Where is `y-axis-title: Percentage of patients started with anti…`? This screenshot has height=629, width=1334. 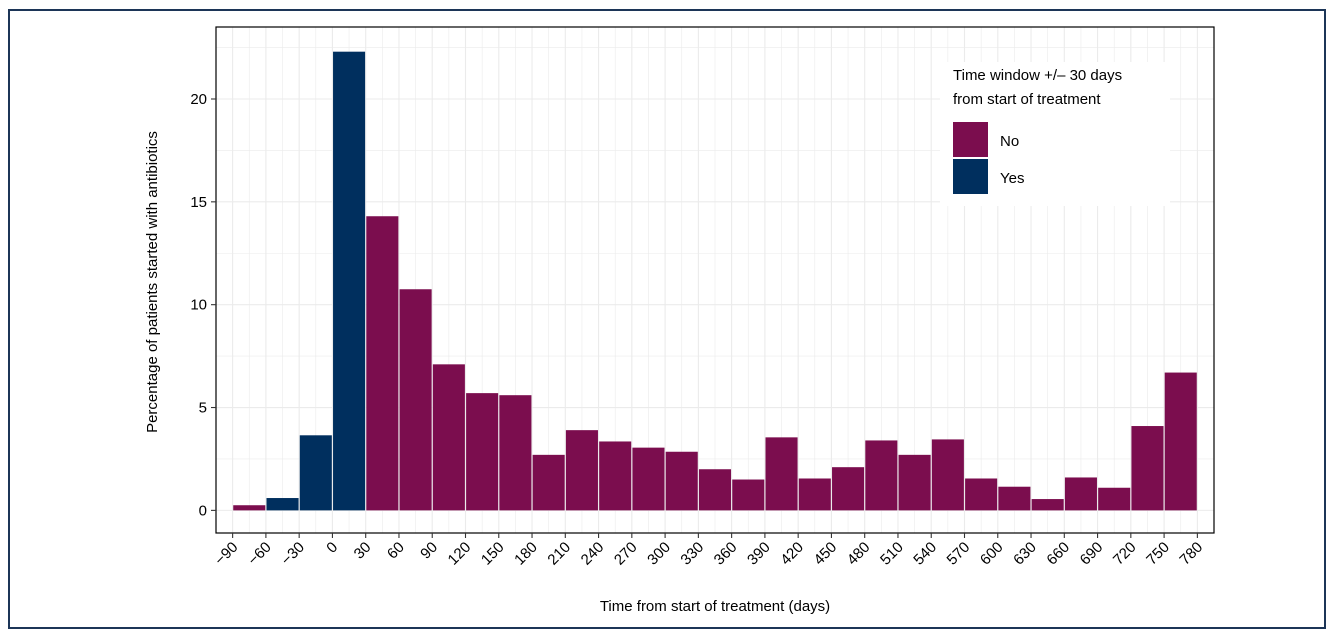 y-axis-title: Percentage of patients started with anti… is located at coordinates (152, 282).